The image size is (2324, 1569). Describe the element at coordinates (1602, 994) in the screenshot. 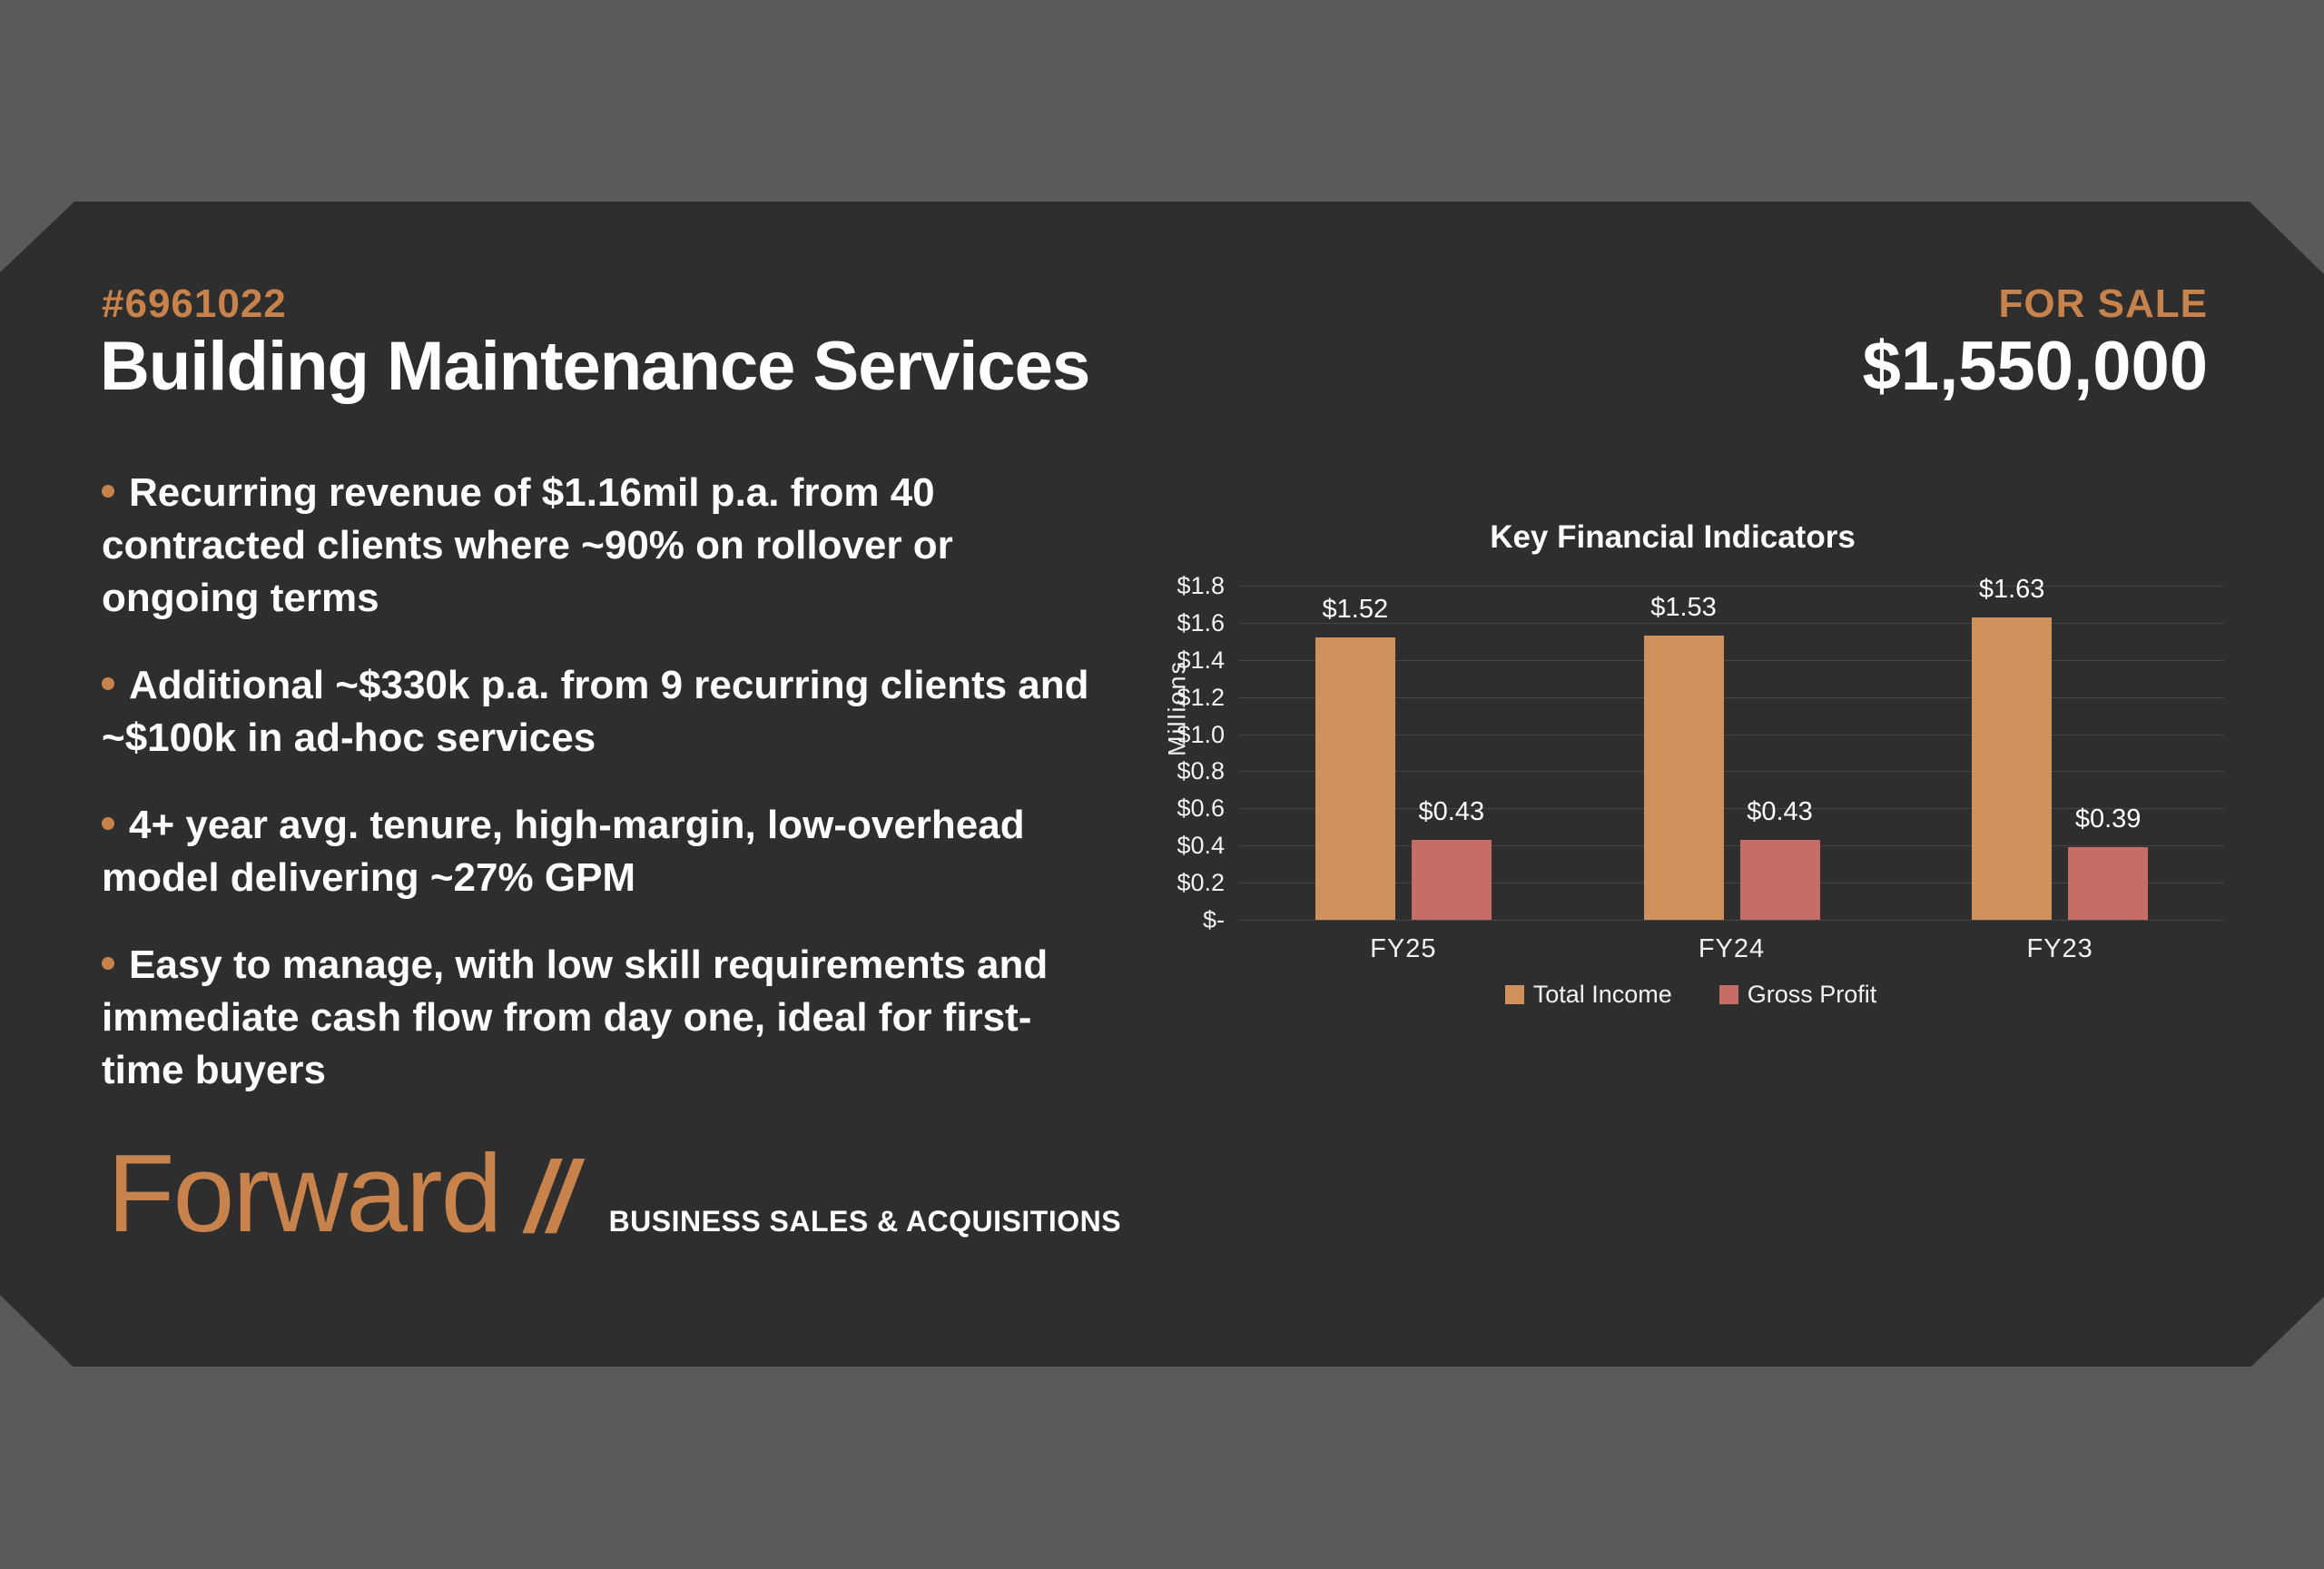

I see `legend-label: Total Income` at that location.